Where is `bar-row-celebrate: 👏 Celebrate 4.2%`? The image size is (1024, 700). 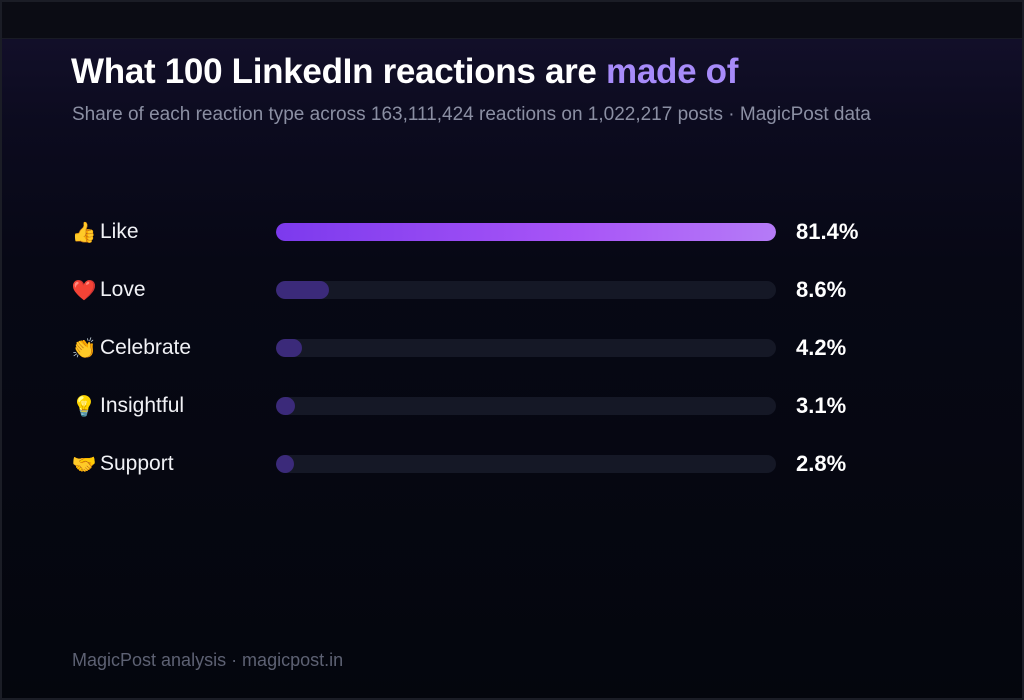
bar-row-celebrate: 👏 Celebrate 4.2% is located at coordinates (512, 348).